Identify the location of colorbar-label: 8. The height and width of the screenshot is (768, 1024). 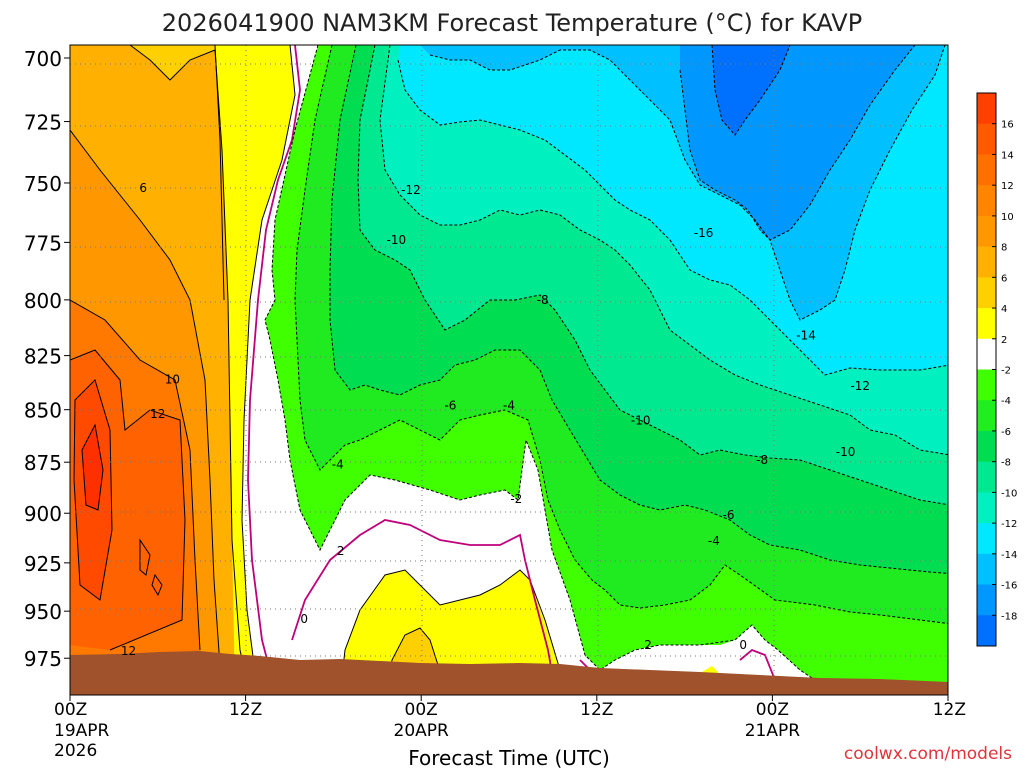
(1004, 248).